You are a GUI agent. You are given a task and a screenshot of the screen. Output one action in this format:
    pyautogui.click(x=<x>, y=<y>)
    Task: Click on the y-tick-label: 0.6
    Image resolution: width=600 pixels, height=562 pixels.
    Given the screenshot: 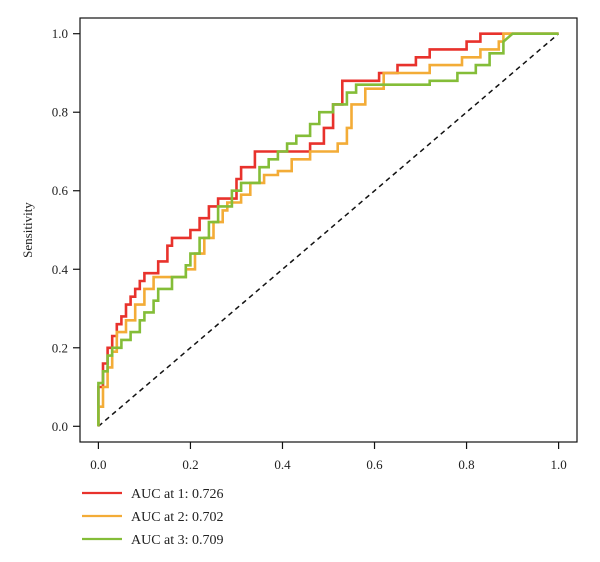 What is the action you would take?
    pyautogui.click(x=60, y=190)
    